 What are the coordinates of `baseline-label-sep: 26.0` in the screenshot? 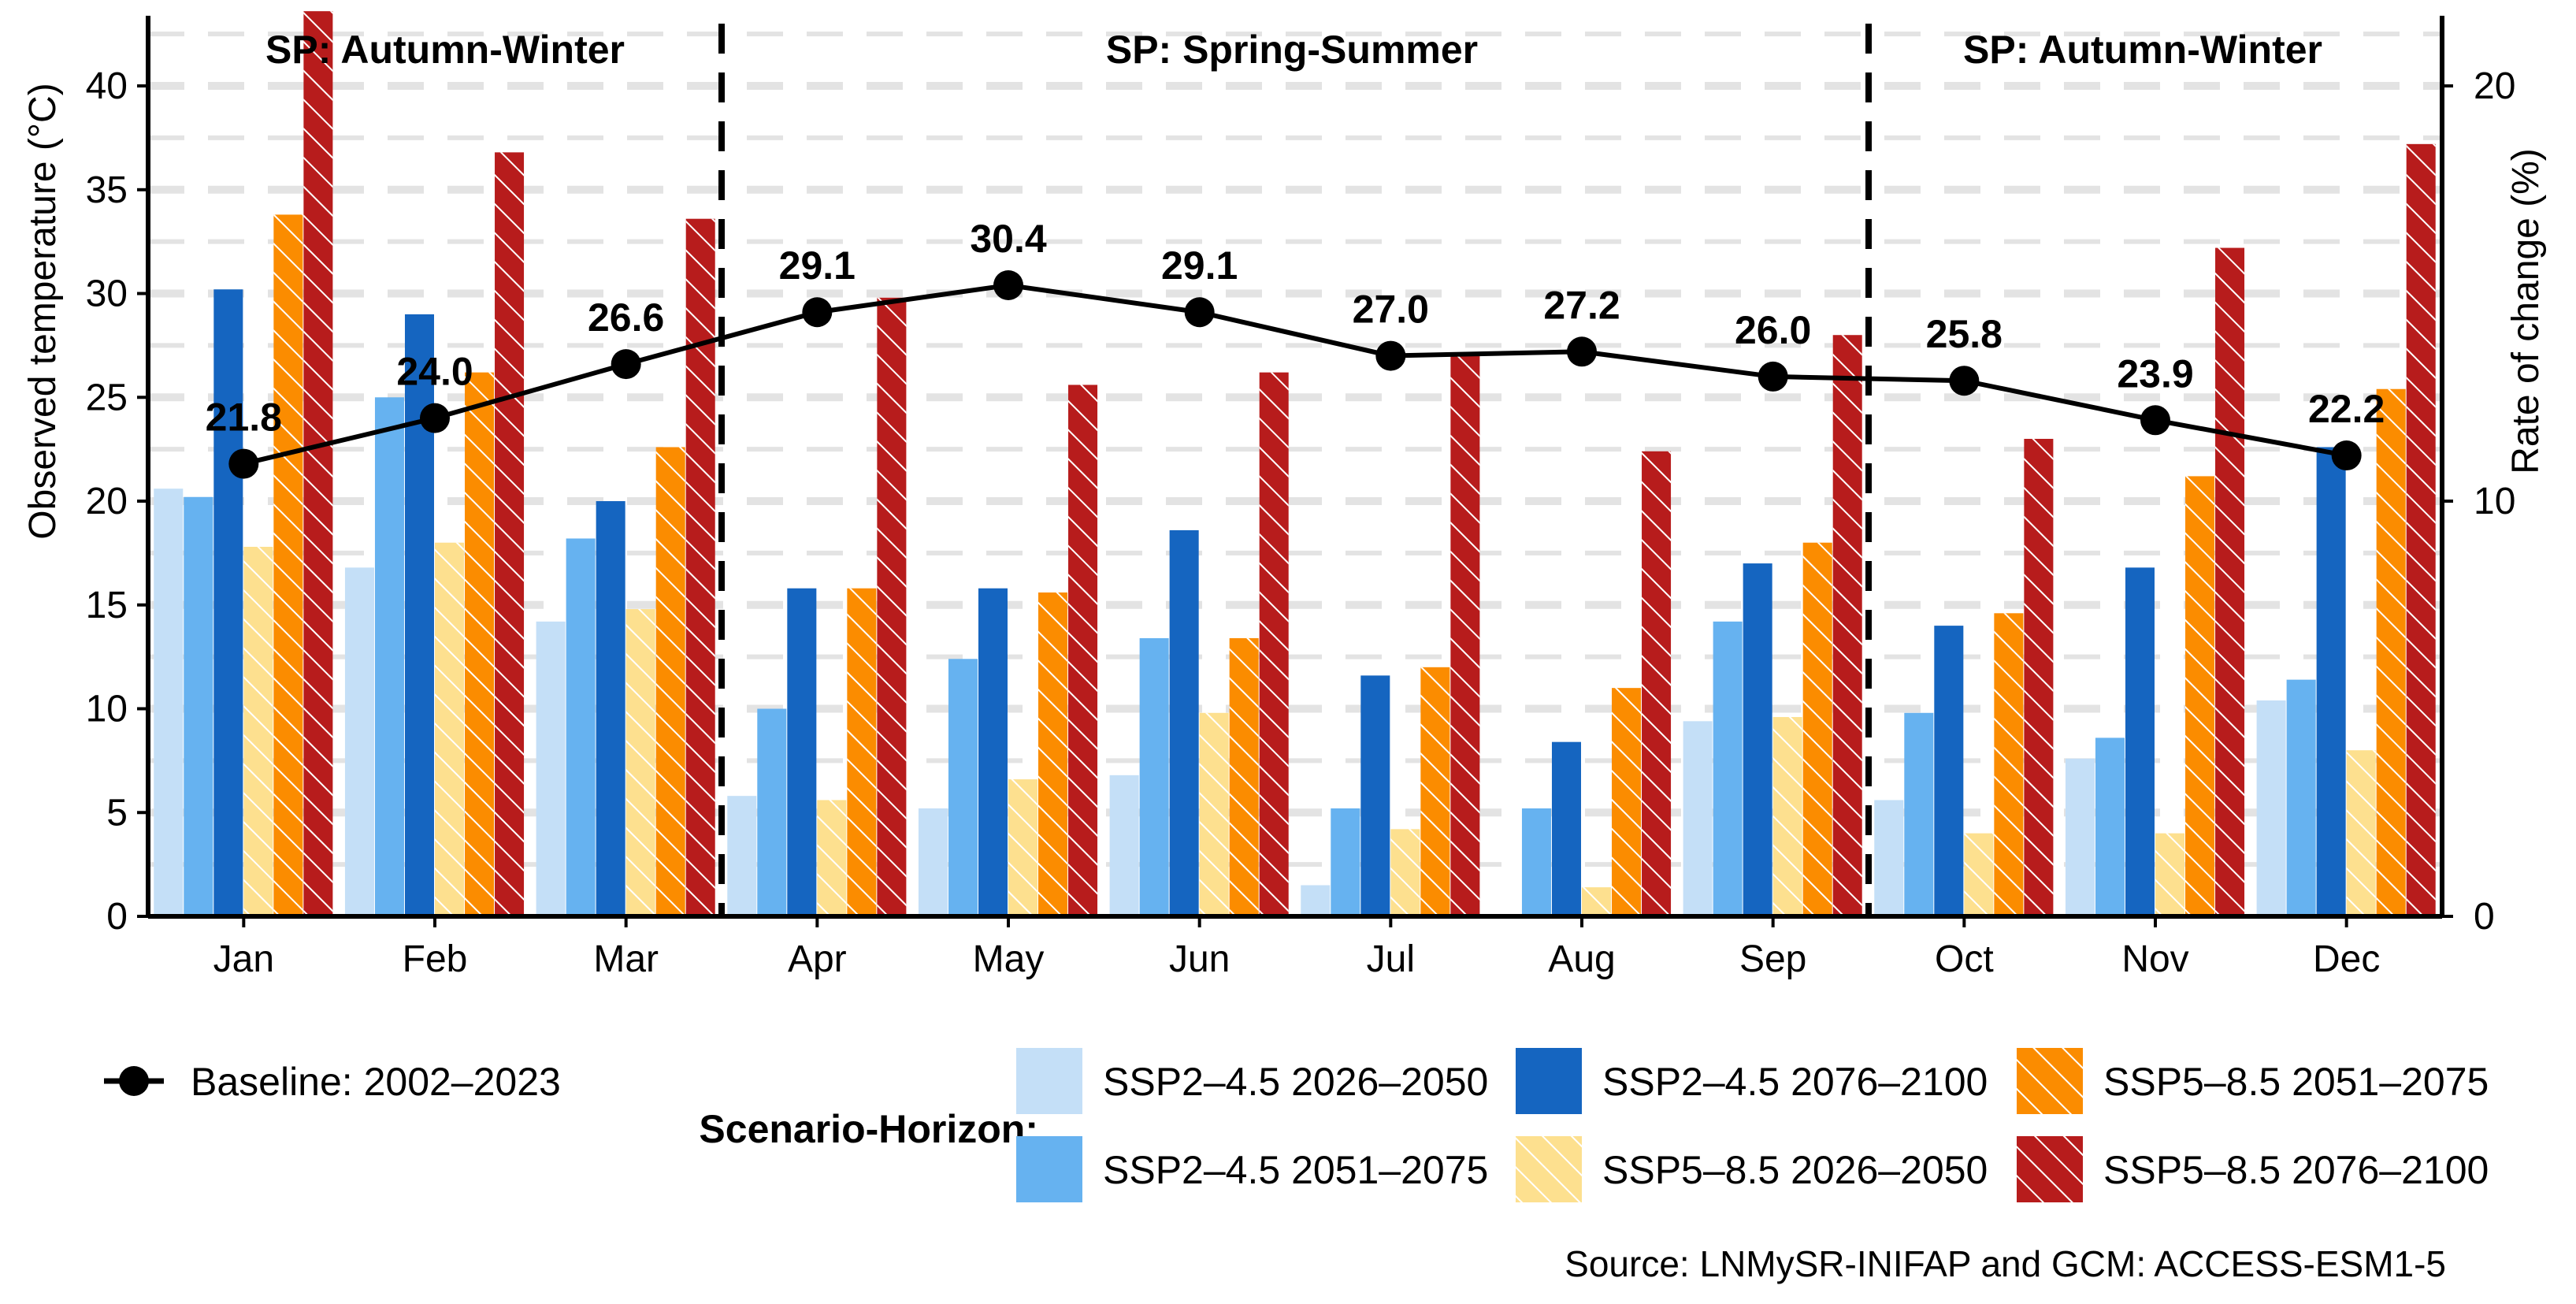 It's located at (1773, 330).